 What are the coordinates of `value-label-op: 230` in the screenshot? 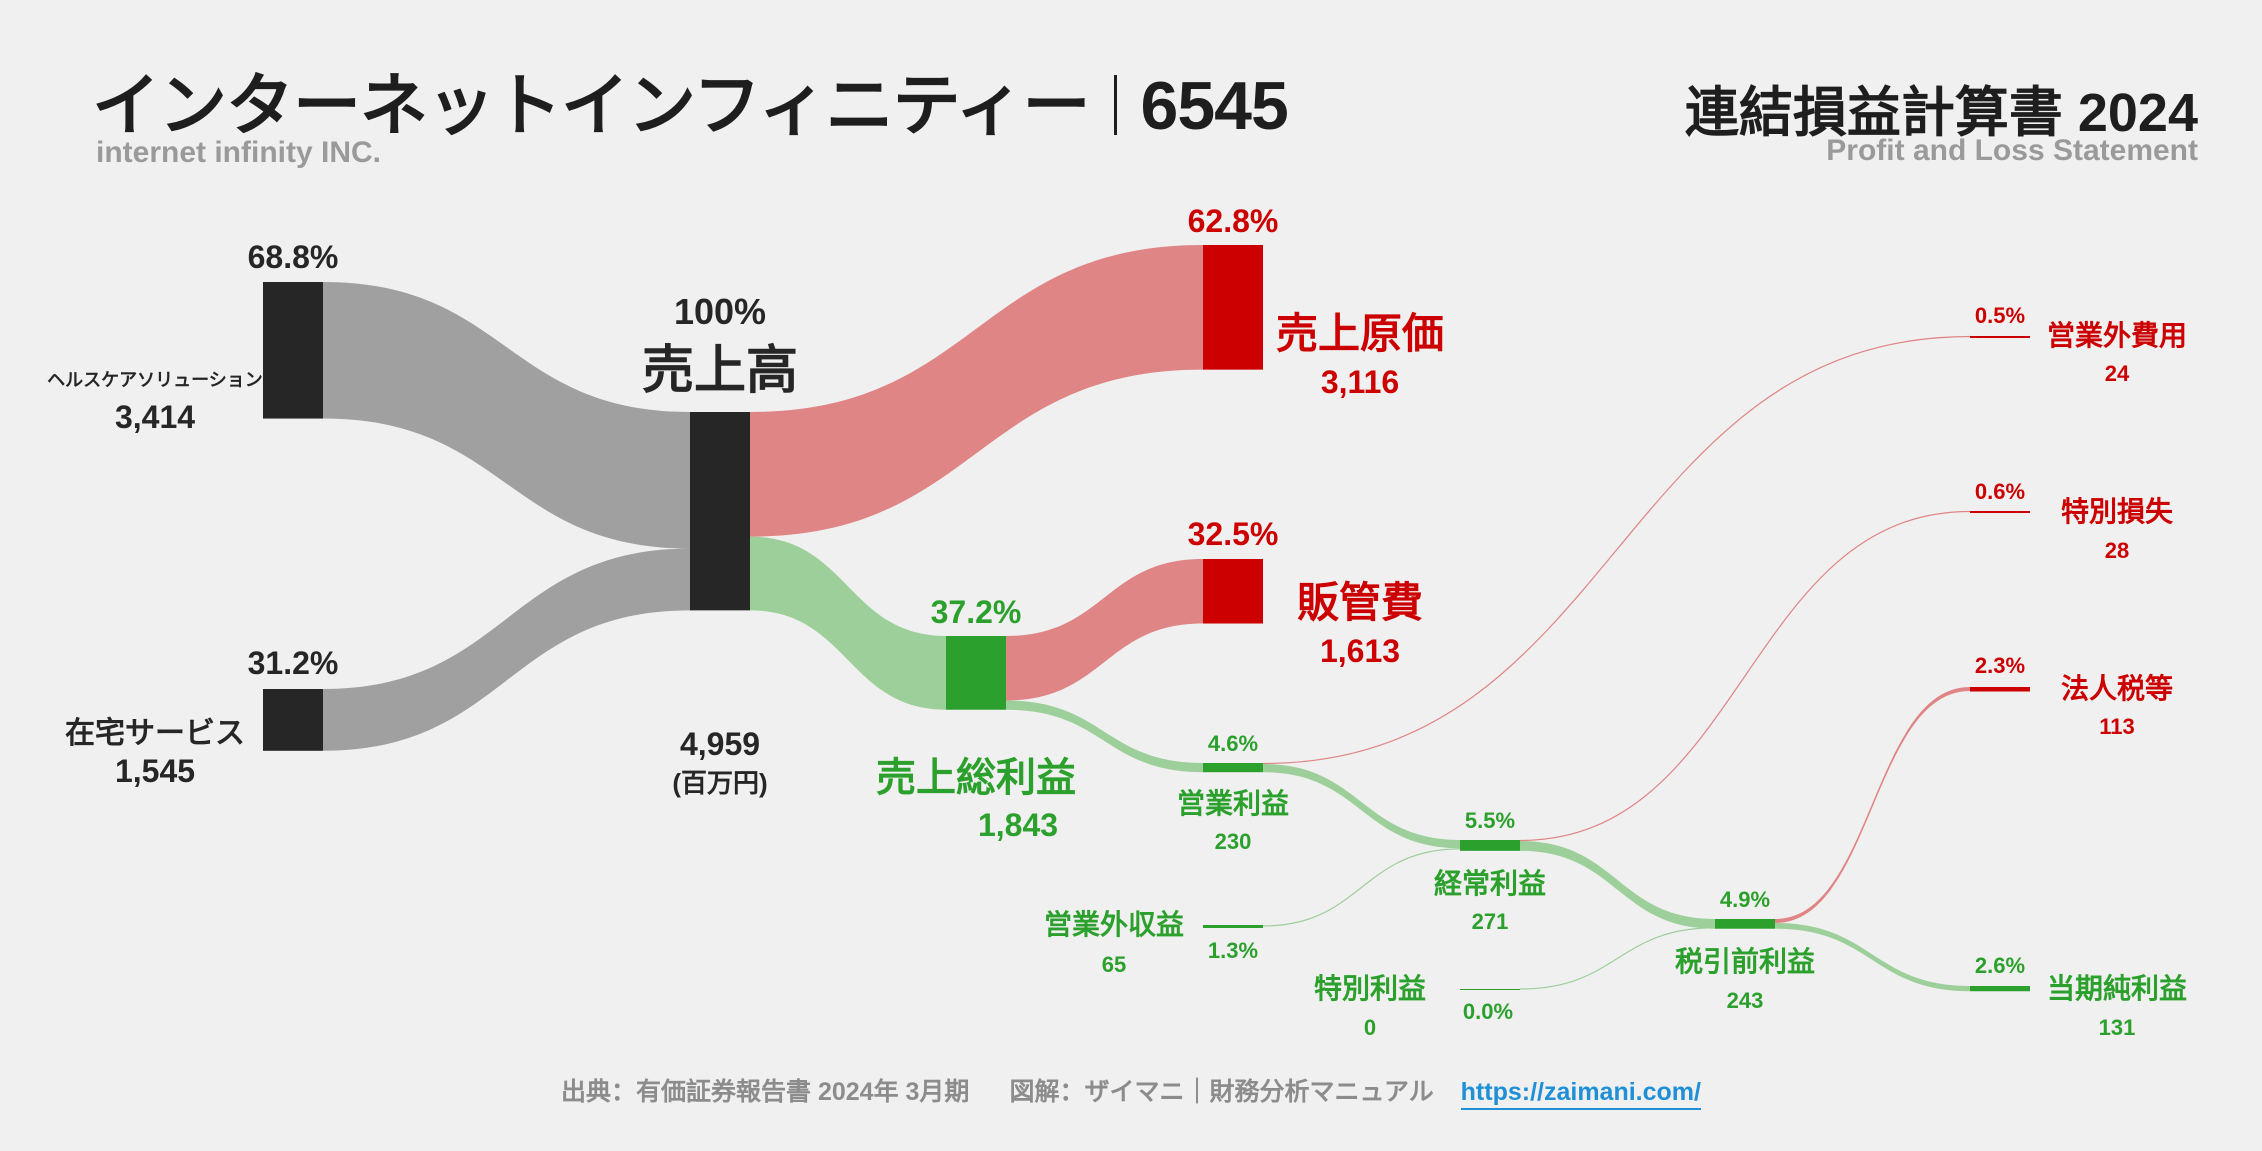 It's located at (1233, 841).